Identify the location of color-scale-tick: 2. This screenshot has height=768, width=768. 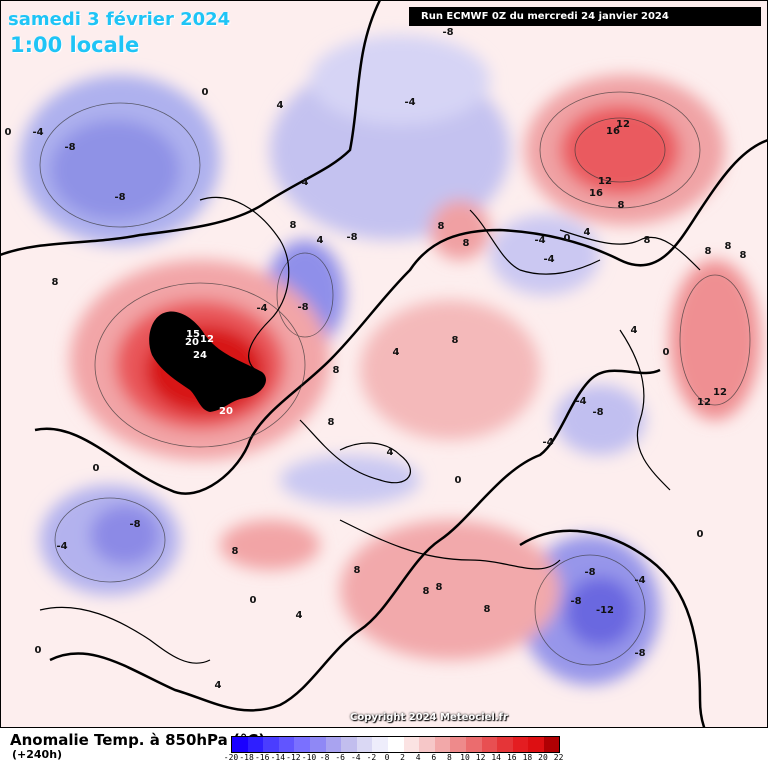
(403, 757).